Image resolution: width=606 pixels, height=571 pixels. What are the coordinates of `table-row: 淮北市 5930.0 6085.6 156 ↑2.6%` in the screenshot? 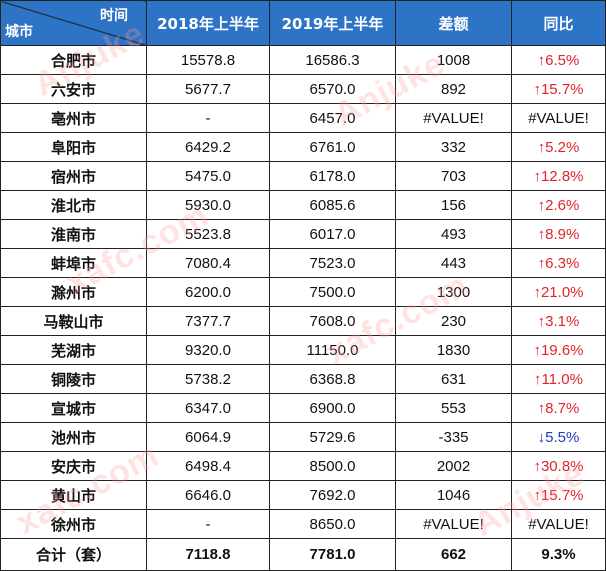 It's located at (303, 205).